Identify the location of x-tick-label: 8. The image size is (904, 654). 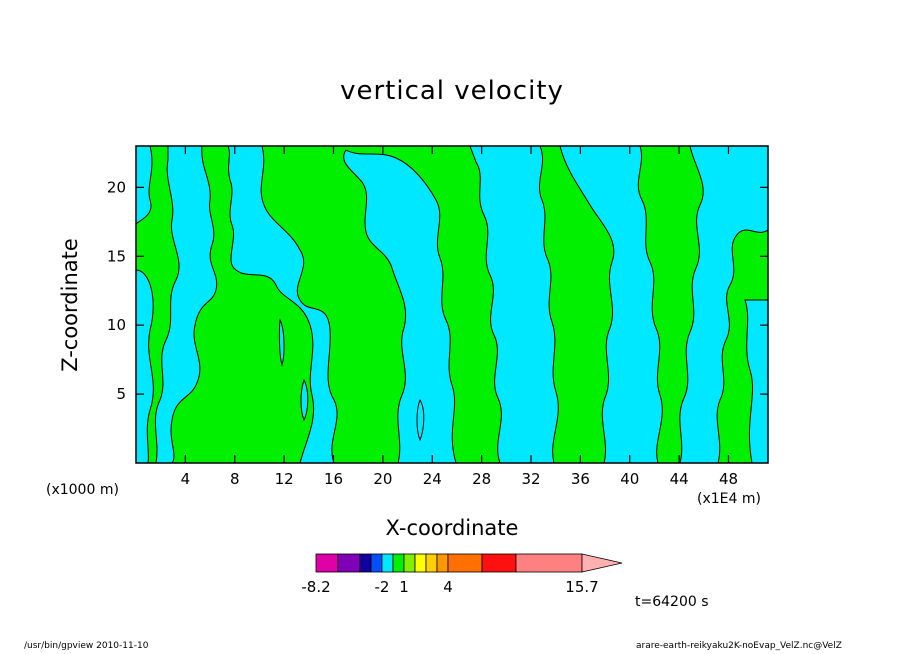
(235, 479).